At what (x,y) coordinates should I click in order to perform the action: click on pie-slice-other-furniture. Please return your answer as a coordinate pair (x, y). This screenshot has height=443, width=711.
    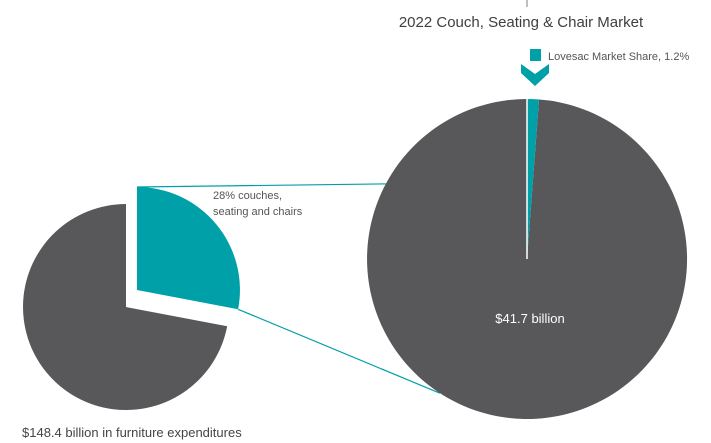
    Looking at the image, I should click on (125, 307).